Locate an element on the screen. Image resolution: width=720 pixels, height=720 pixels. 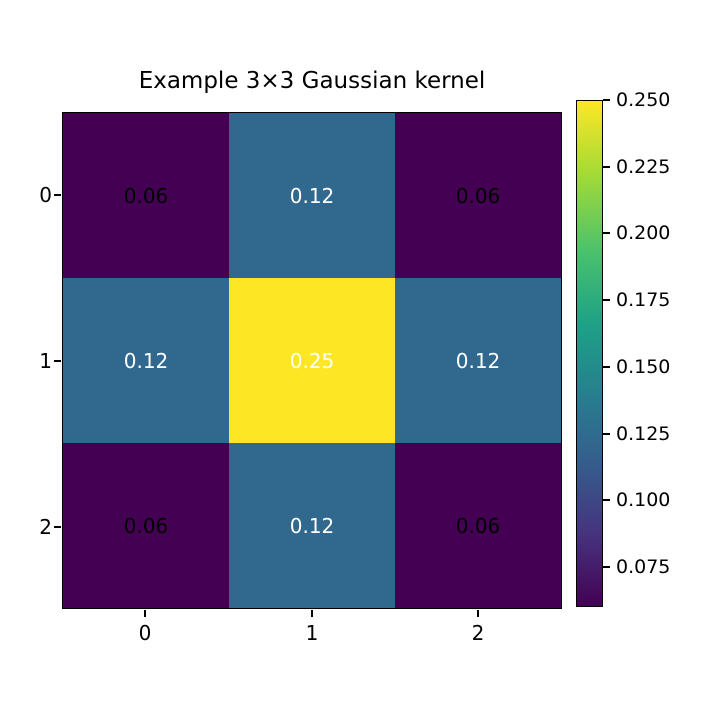
colorbar-tick-0: 0.250 is located at coordinates (636, 100).